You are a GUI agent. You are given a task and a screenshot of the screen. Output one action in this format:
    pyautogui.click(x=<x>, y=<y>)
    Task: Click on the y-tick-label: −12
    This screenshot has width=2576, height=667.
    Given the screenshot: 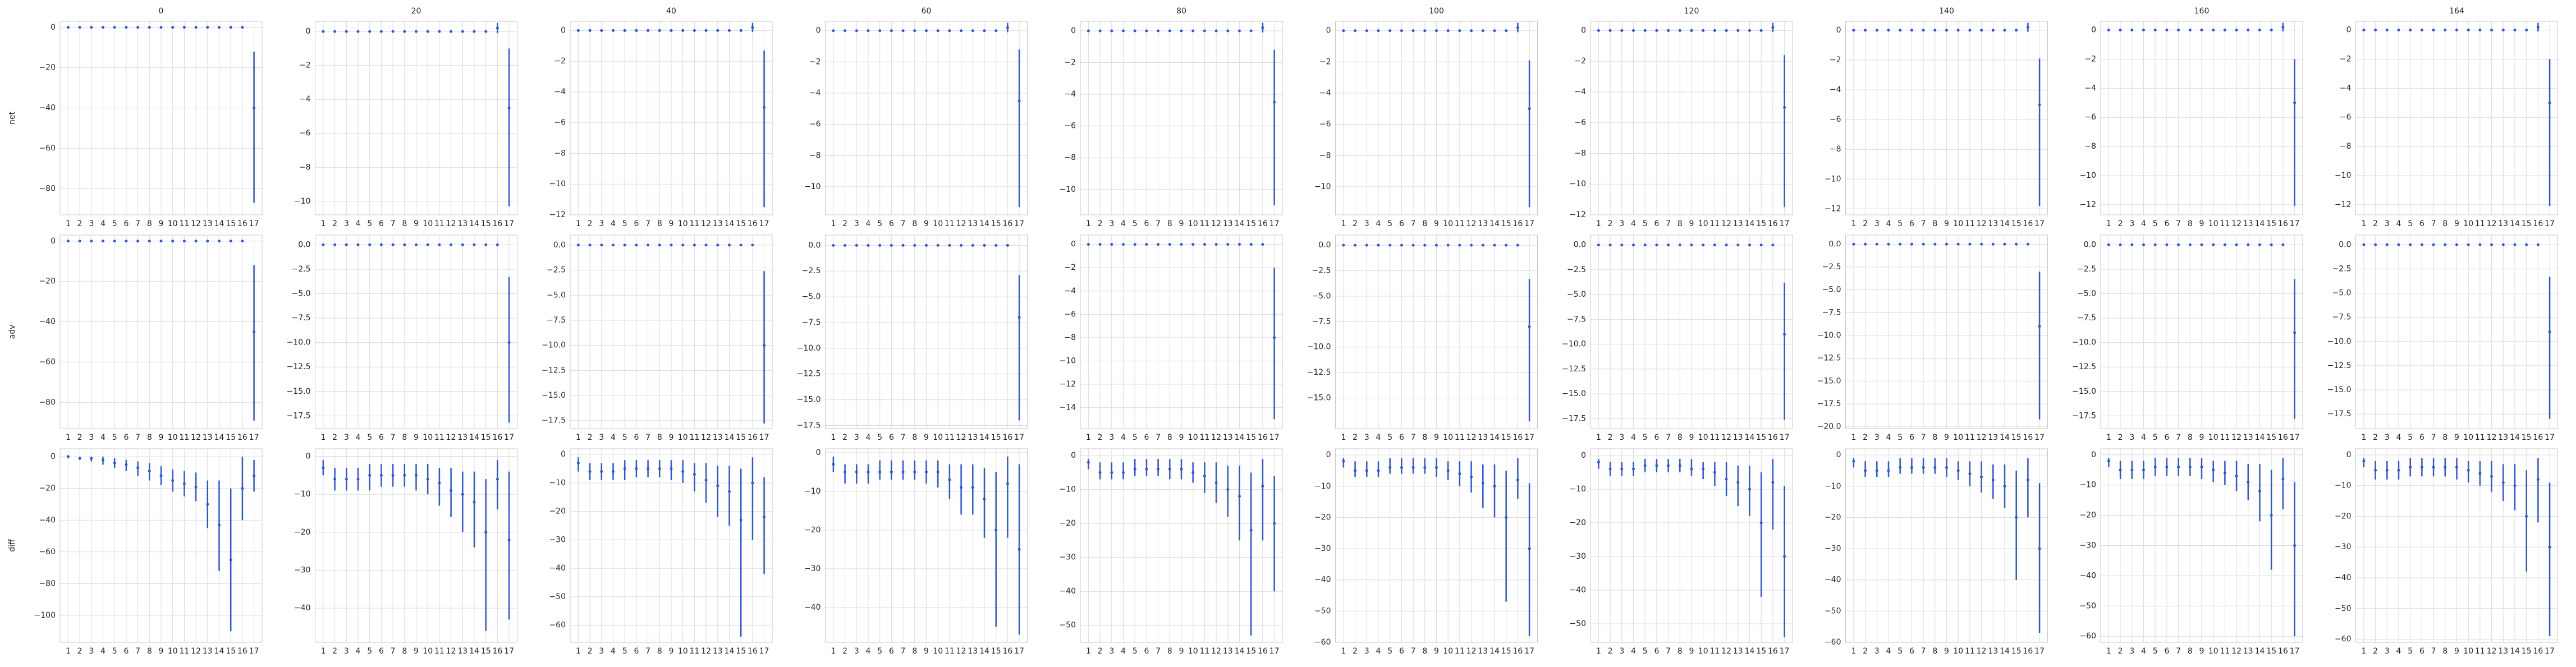 What is the action you would take?
    pyautogui.click(x=1067, y=385)
    